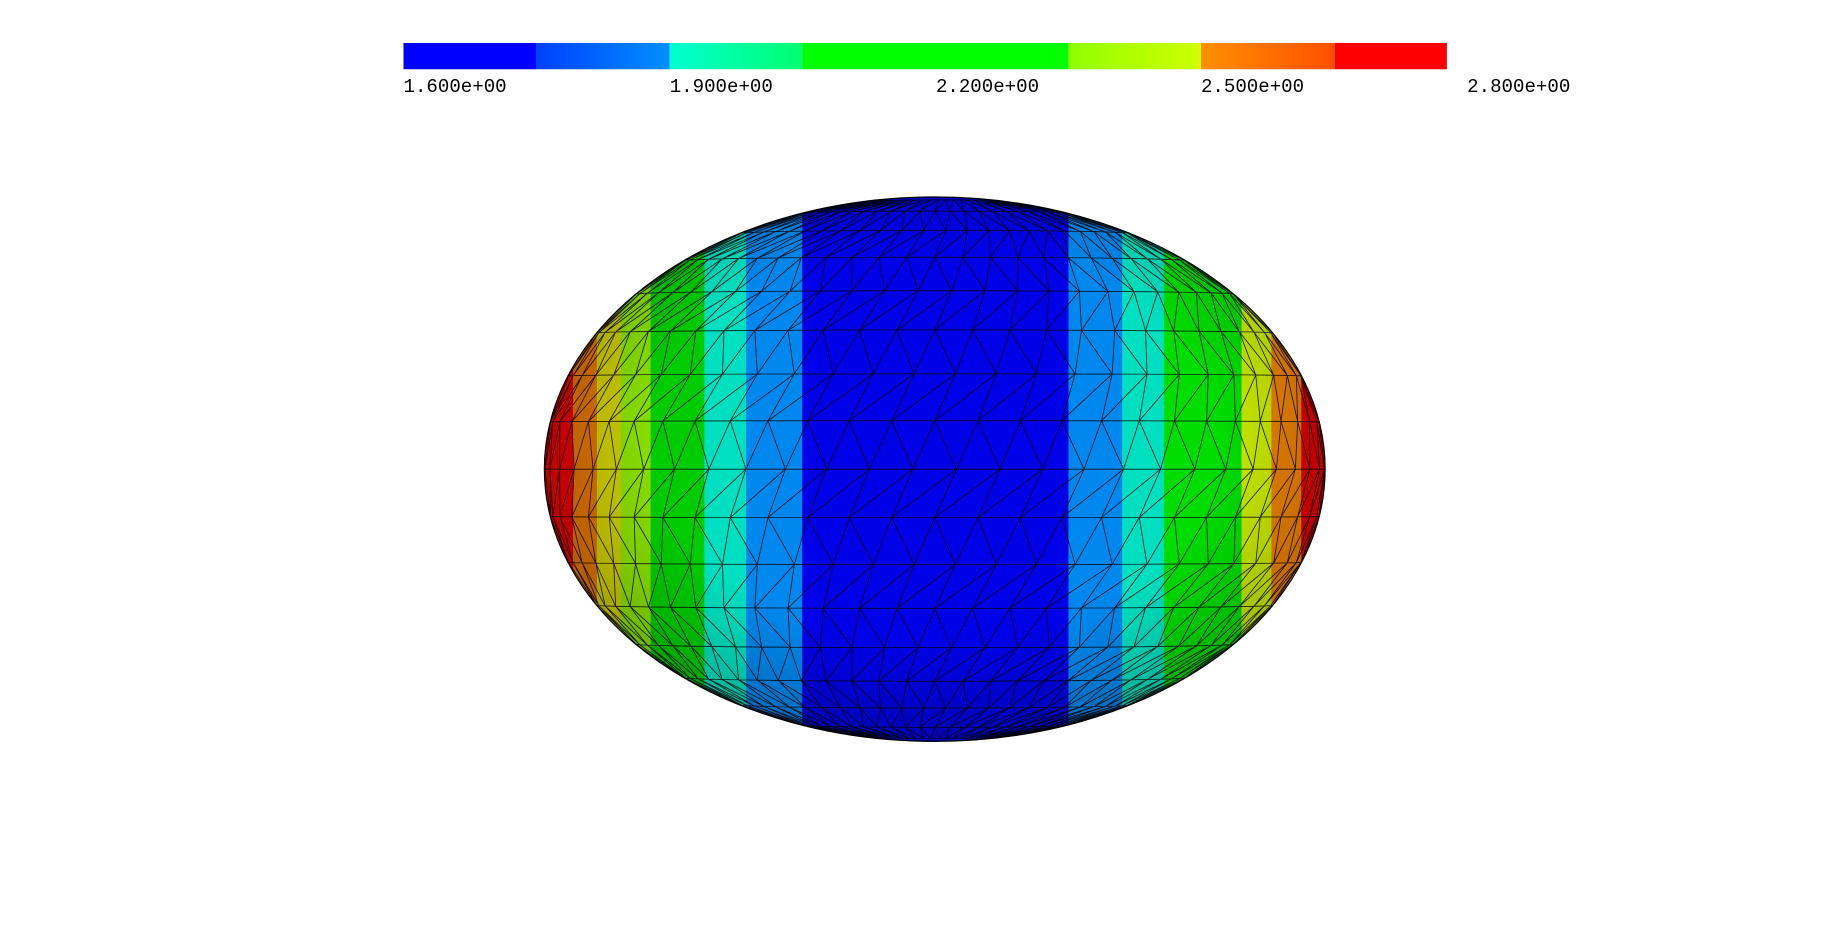 The image size is (1848, 927). I want to click on colorbar-label: 2.200e+00, so click(987, 87).